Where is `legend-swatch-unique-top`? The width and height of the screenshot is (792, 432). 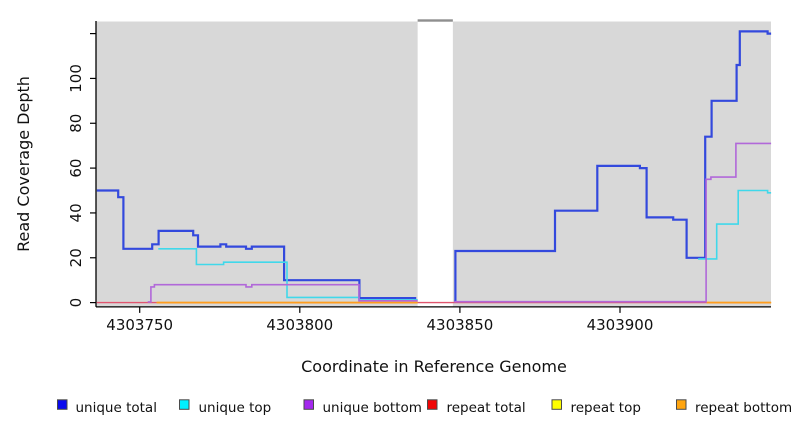 legend-swatch-unique-top is located at coordinates (184, 404).